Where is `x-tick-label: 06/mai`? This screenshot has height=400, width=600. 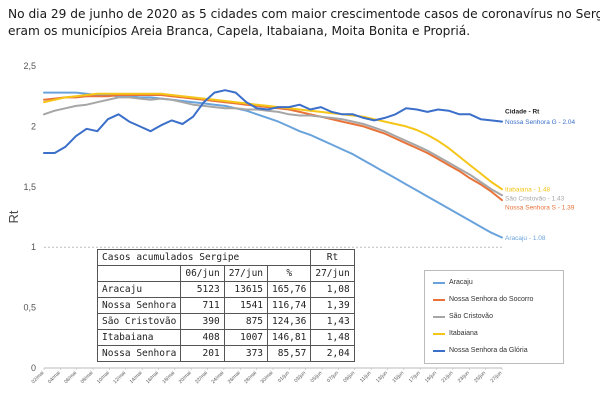 x-tick-label: 06/mai is located at coordinates (70, 377).